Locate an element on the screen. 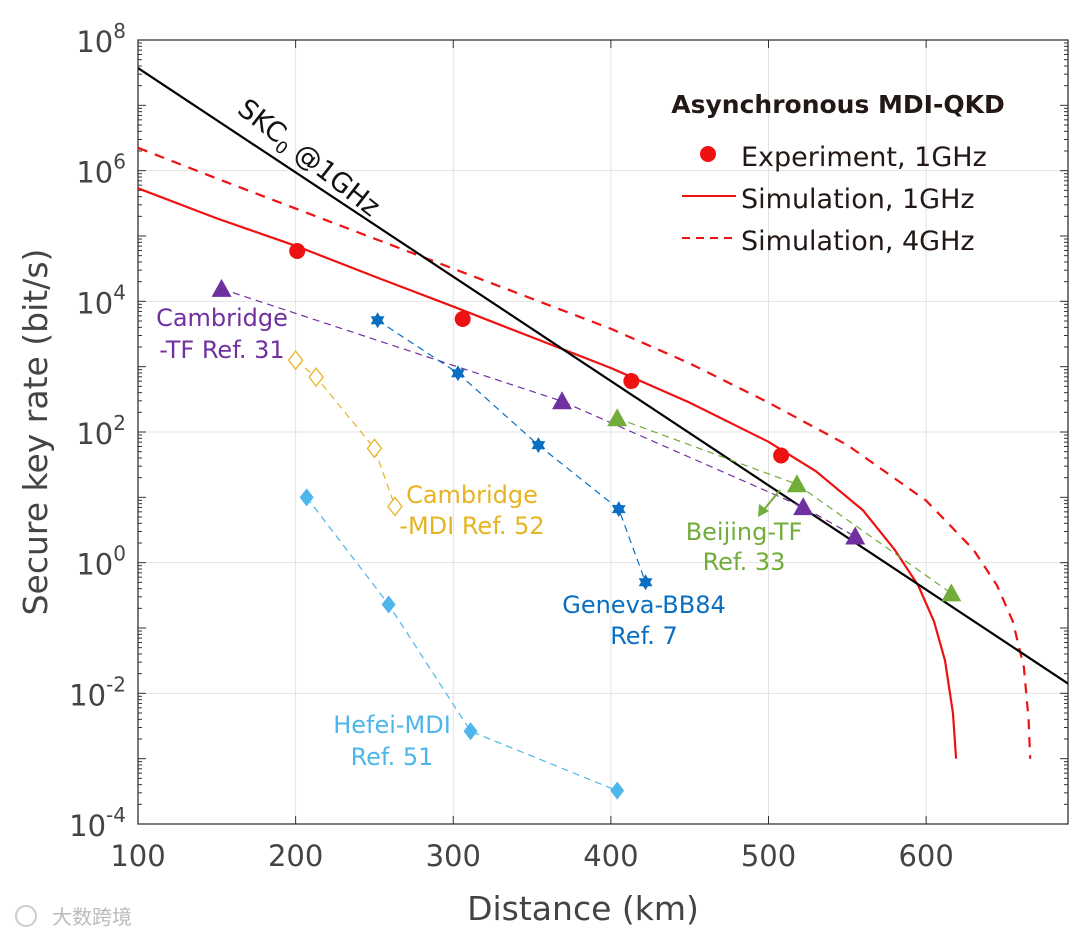 Image resolution: width=1079 pixels, height=936 pixels. skc-label: SKC0 @1GHz is located at coordinates (307, 159).